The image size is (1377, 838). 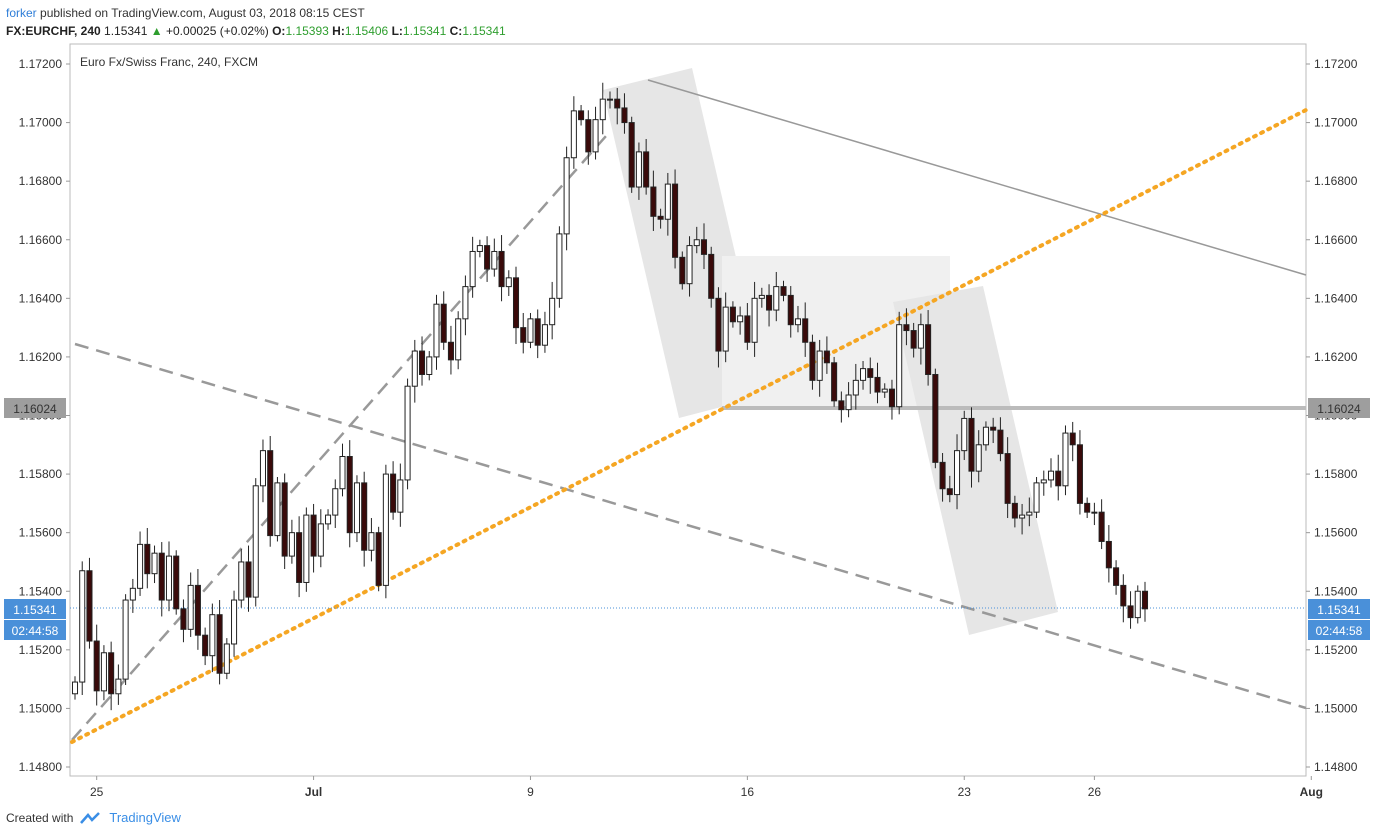 What do you see at coordinates (217, 31) in the screenshot?
I see `price-change: +0.00025 (+0.02%)` at bounding box center [217, 31].